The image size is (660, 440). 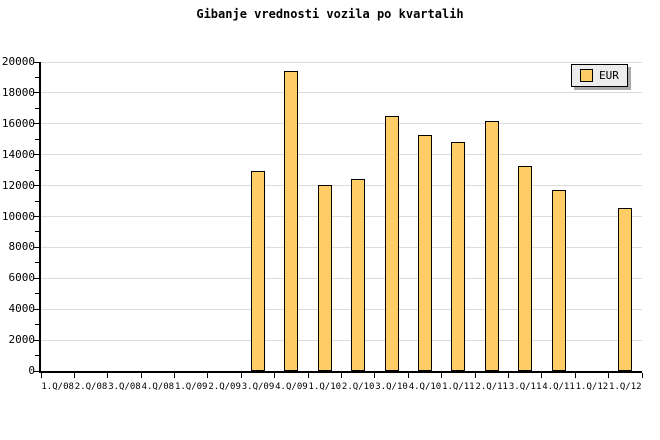 I want to click on x-tick-label: 1.Q/11, so click(x=458, y=387).